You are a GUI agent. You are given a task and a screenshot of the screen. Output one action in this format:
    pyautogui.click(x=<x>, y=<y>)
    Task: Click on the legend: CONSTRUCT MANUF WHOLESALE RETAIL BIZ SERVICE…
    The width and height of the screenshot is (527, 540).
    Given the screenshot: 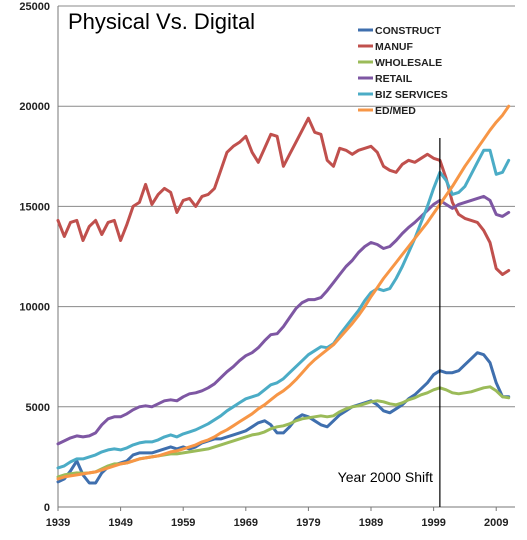 What is the action you would take?
    pyautogui.click(x=403, y=71)
    